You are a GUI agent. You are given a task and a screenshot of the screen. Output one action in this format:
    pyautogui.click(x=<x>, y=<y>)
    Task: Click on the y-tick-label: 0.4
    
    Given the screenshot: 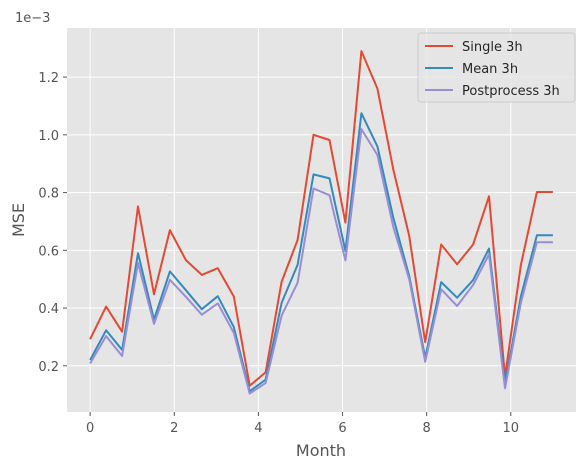 What is the action you would take?
    pyautogui.click(x=48, y=309)
    